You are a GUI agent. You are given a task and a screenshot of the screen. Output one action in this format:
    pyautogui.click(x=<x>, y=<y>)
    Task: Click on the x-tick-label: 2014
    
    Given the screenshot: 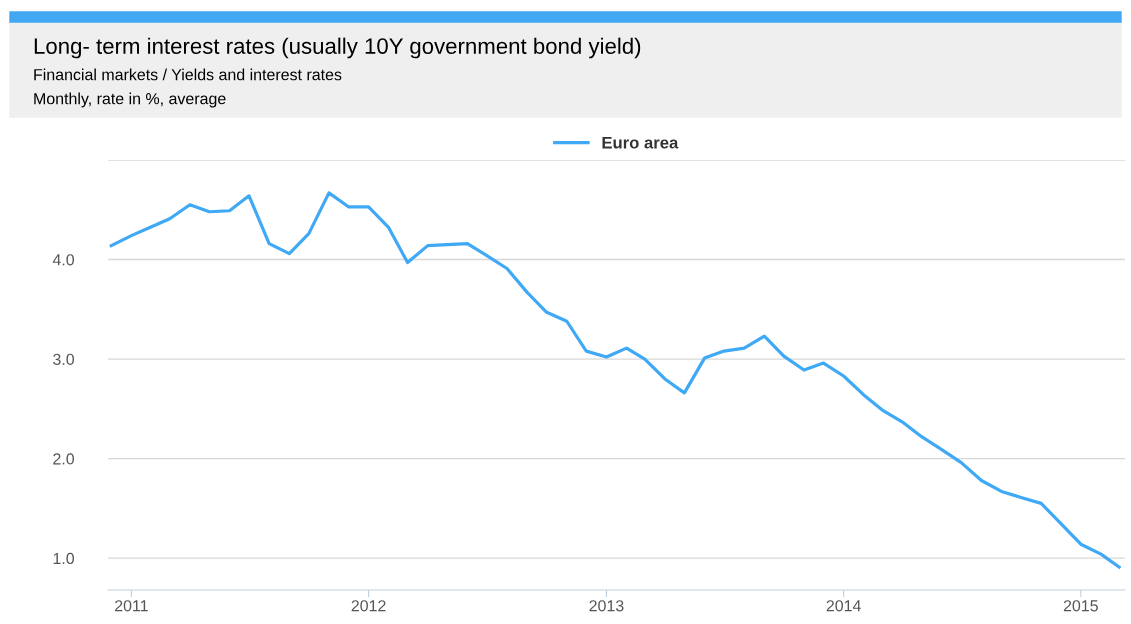 What is the action you would take?
    pyautogui.click(x=843, y=606)
    